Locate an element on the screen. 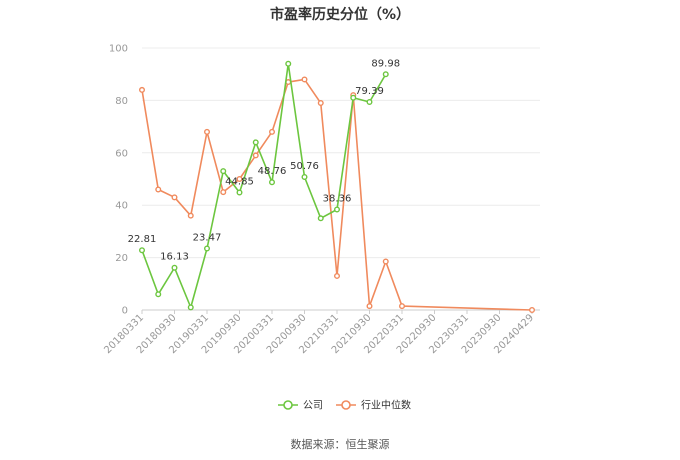  legend-industry-median: 行业中位数 is located at coordinates (373, 405).